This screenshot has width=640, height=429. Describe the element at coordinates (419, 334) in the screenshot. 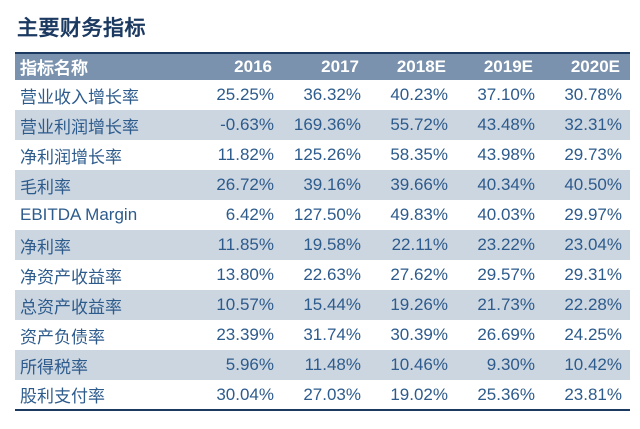

I see `table-cell: 30.39%` at that location.